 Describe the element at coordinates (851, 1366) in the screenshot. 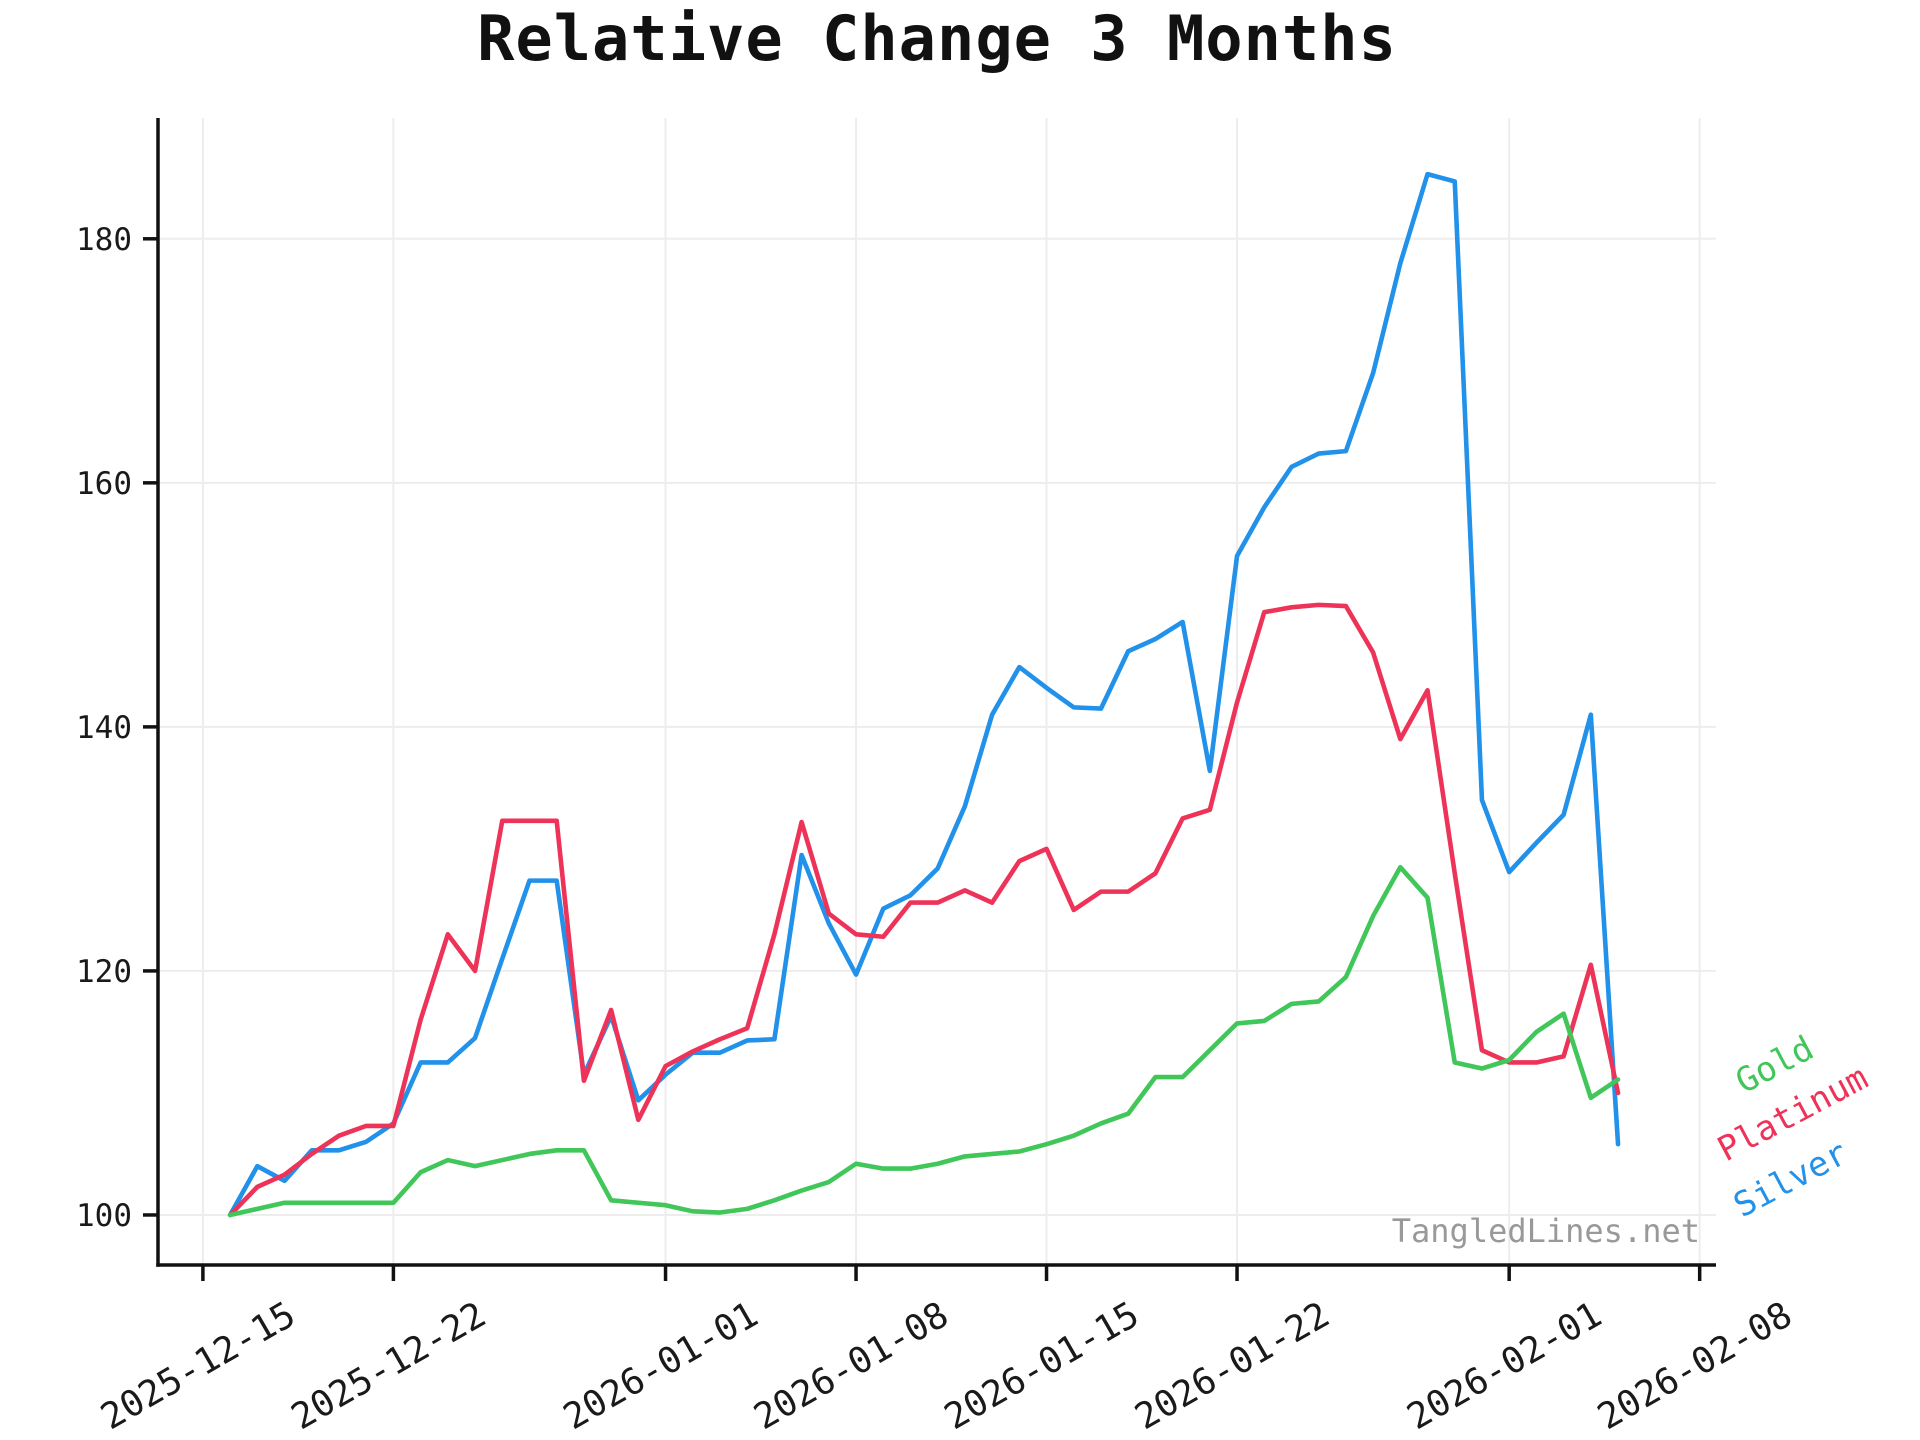

I see `x-tick-label: 2026-01-08` at that location.